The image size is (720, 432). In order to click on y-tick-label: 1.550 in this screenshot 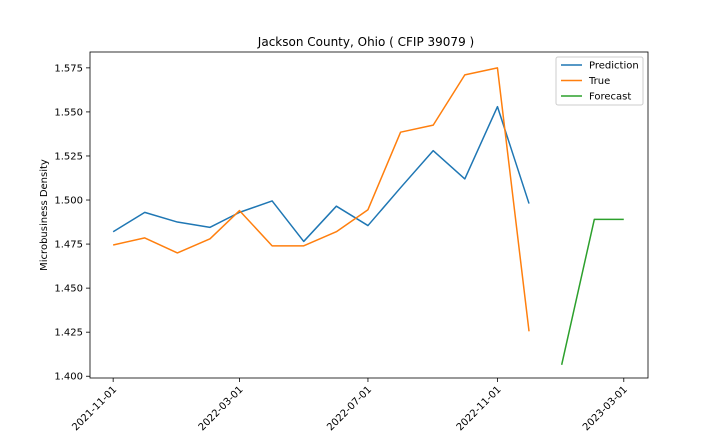, I will do `click(68, 112)`.